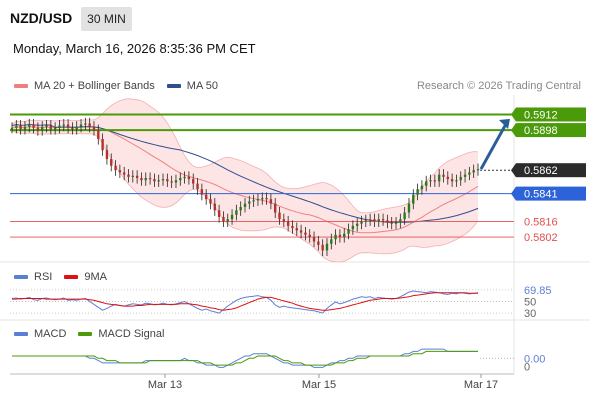  I want to click on bollinger-legend-swatch, so click(21, 86).